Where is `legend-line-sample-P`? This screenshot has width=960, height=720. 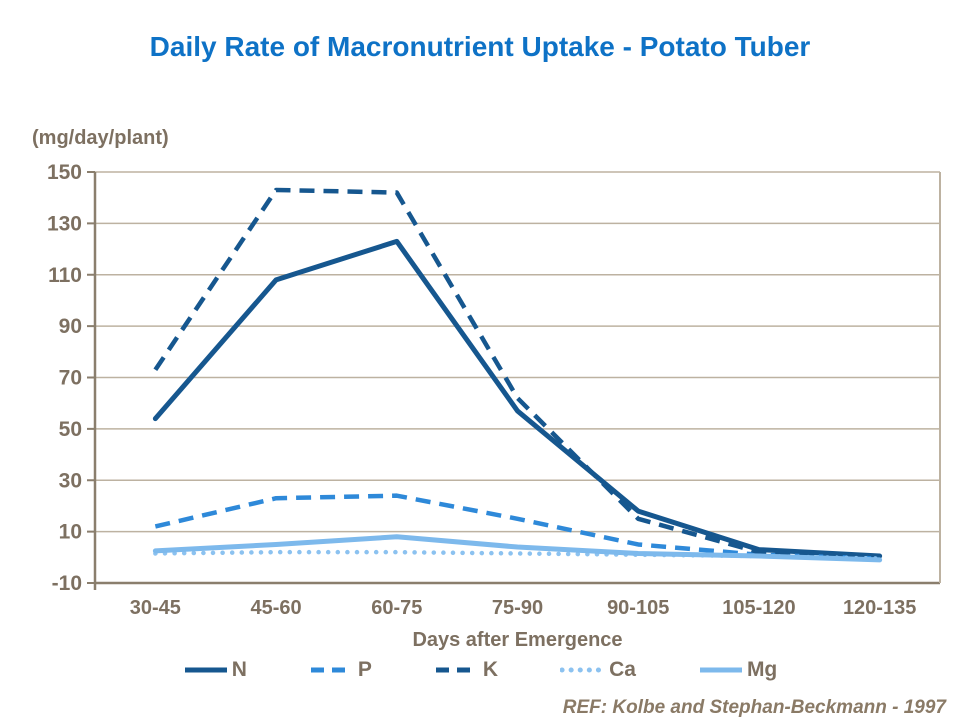 legend-line-sample-P is located at coordinates (331, 670).